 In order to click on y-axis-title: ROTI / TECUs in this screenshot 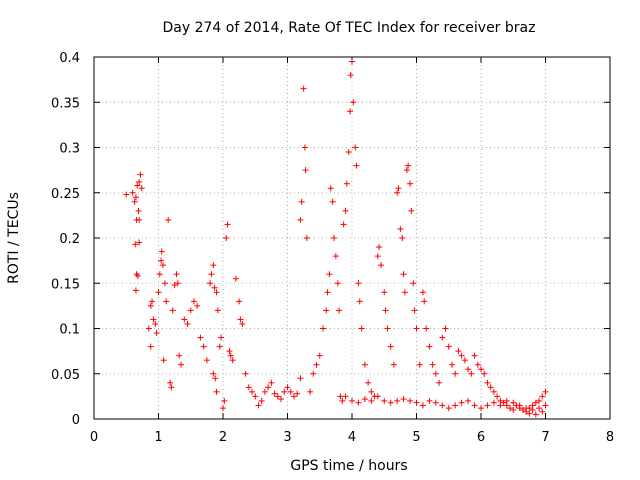, I will do `click(14, 238)`.